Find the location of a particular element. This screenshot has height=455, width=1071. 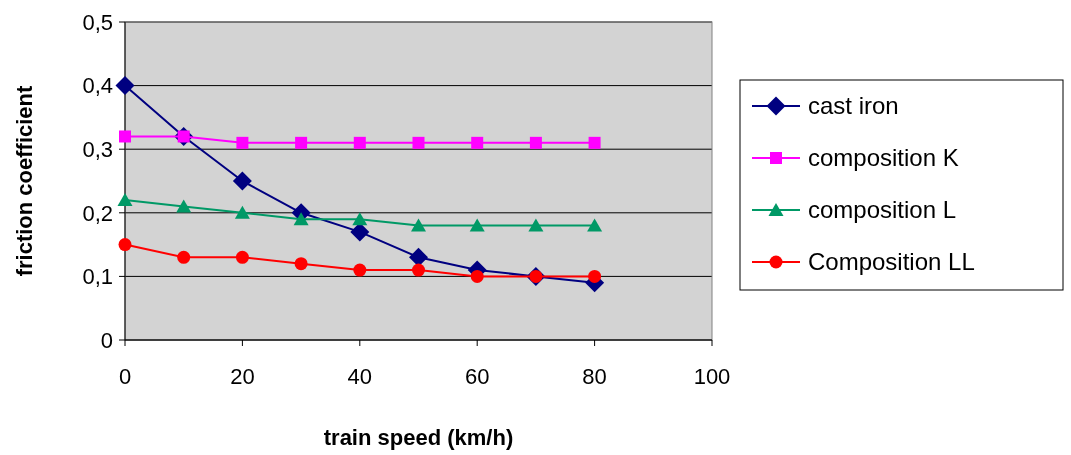

y-tick-label: 0 is located at coordinates (106, 340).